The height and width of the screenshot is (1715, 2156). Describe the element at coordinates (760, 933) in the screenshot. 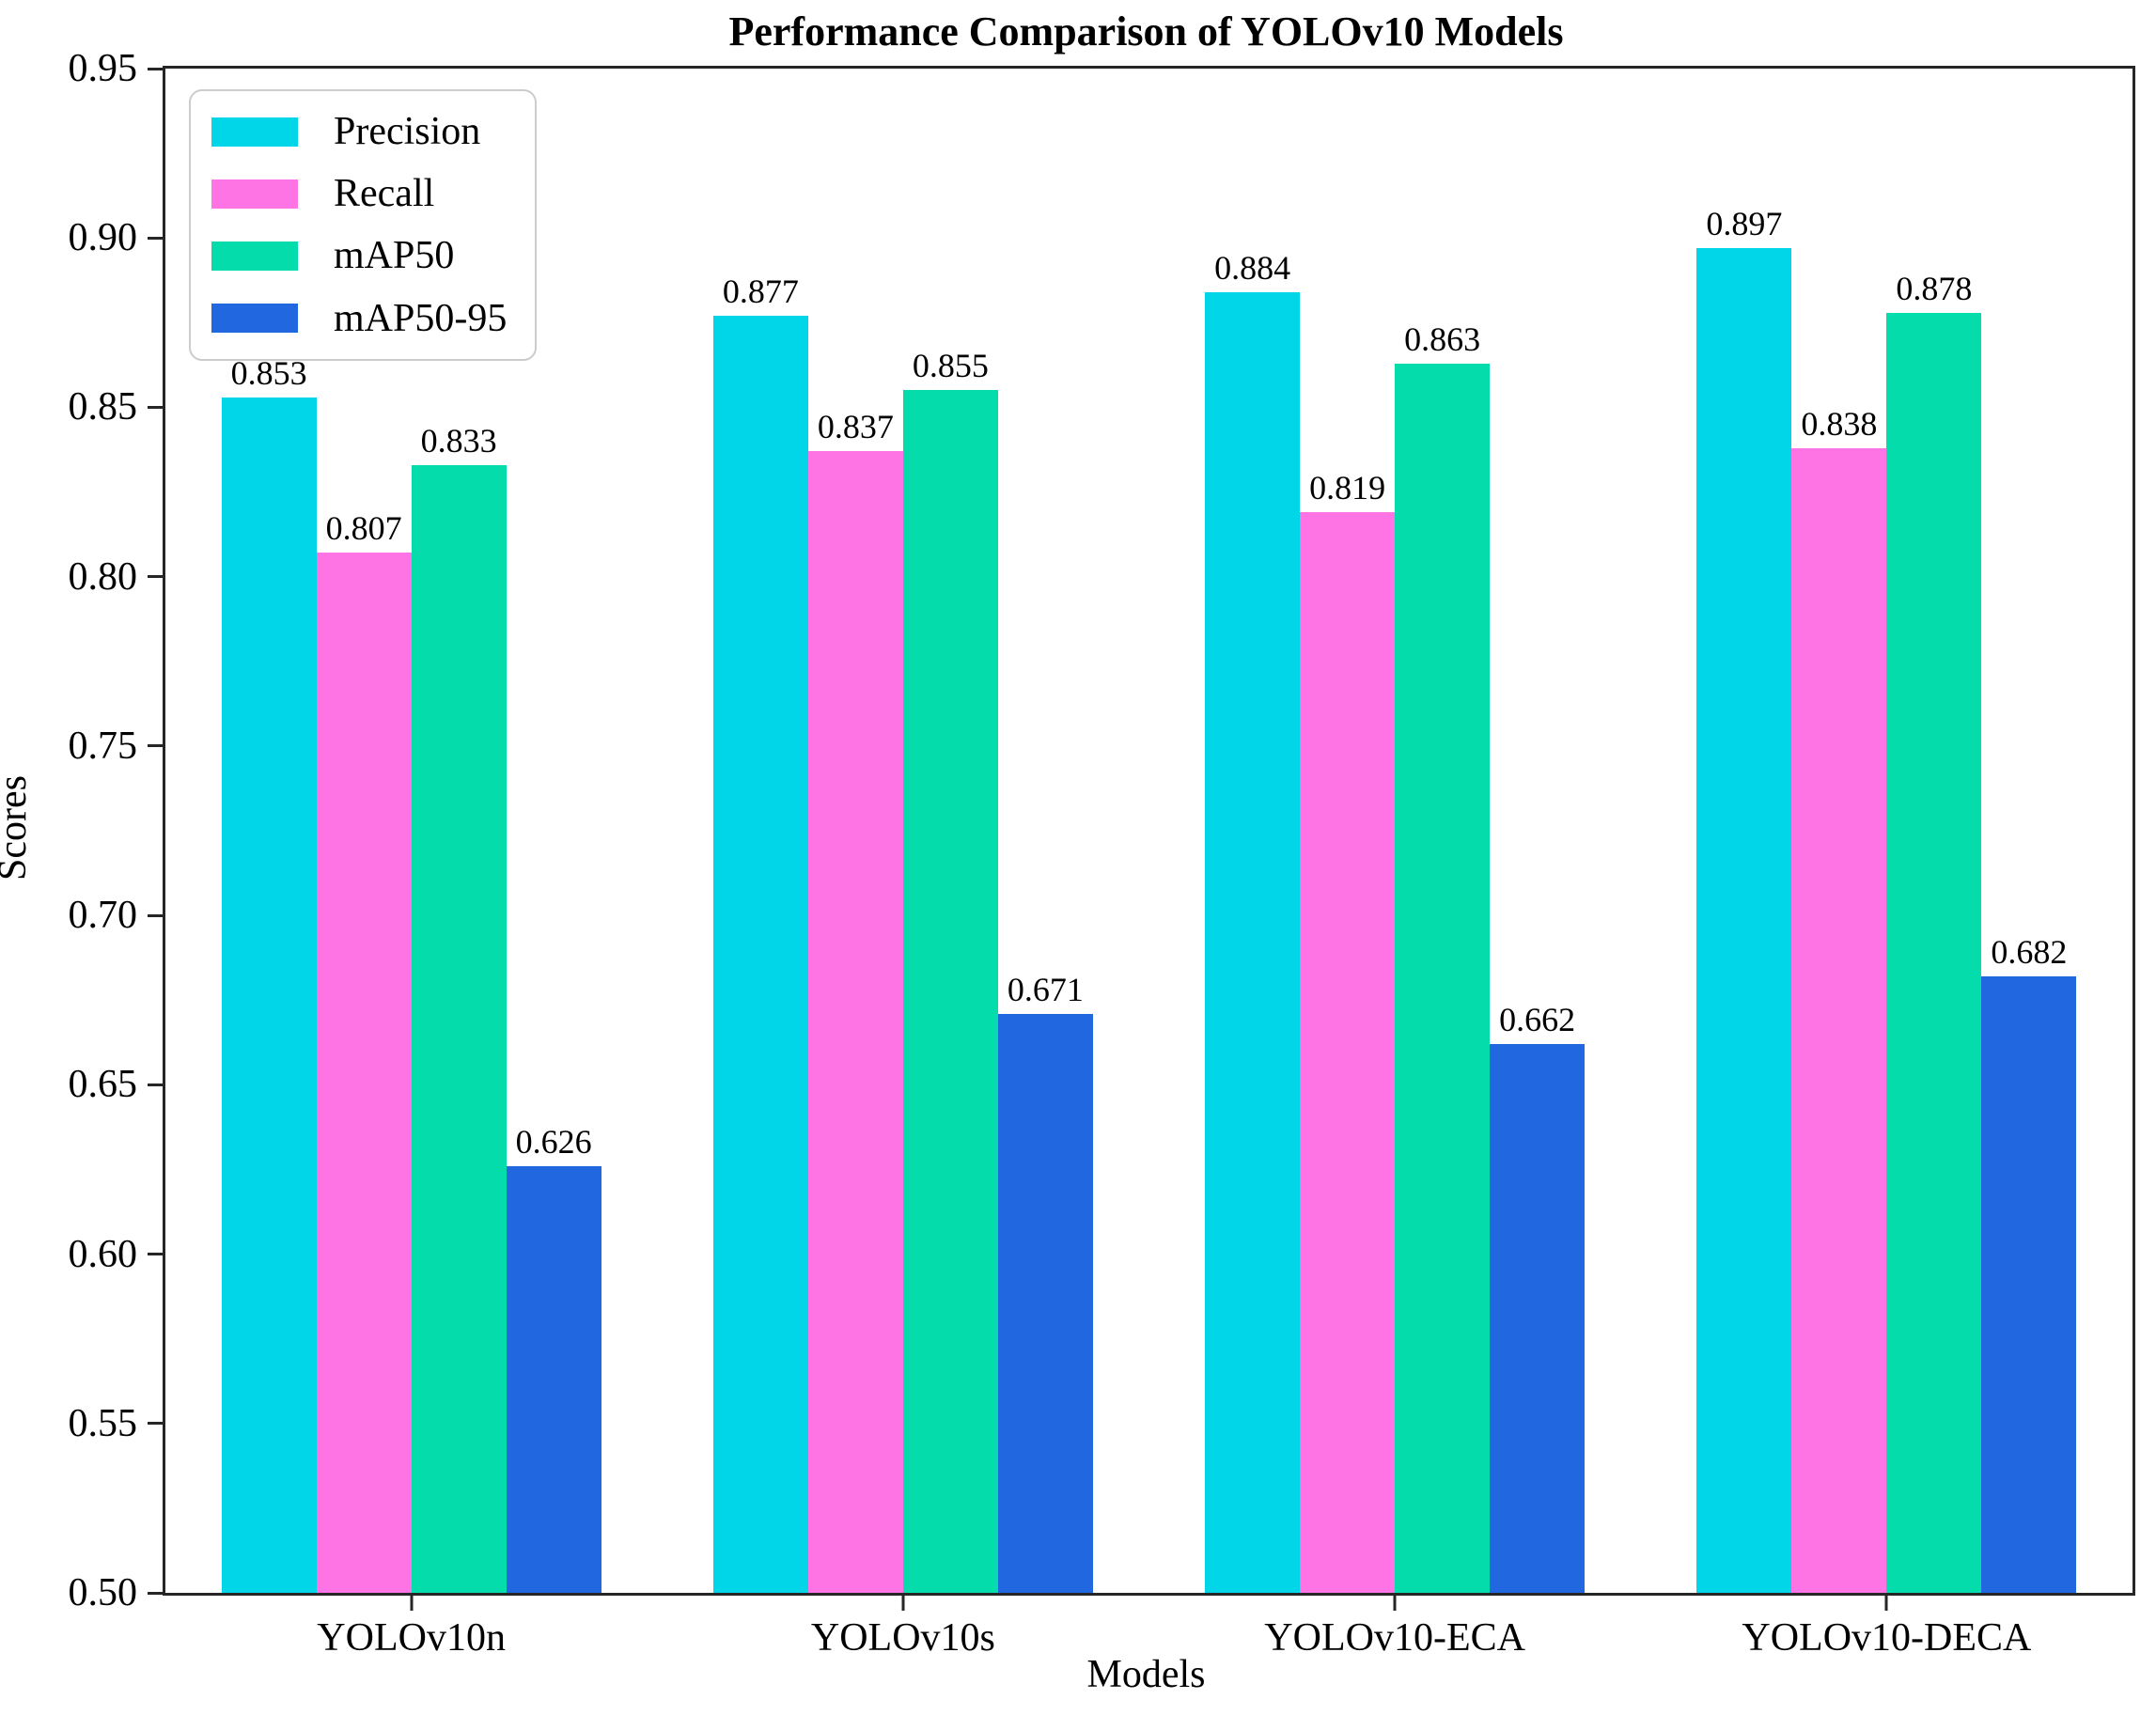

I see `bar-precision-YOLOv10s: 0.877` at that location.